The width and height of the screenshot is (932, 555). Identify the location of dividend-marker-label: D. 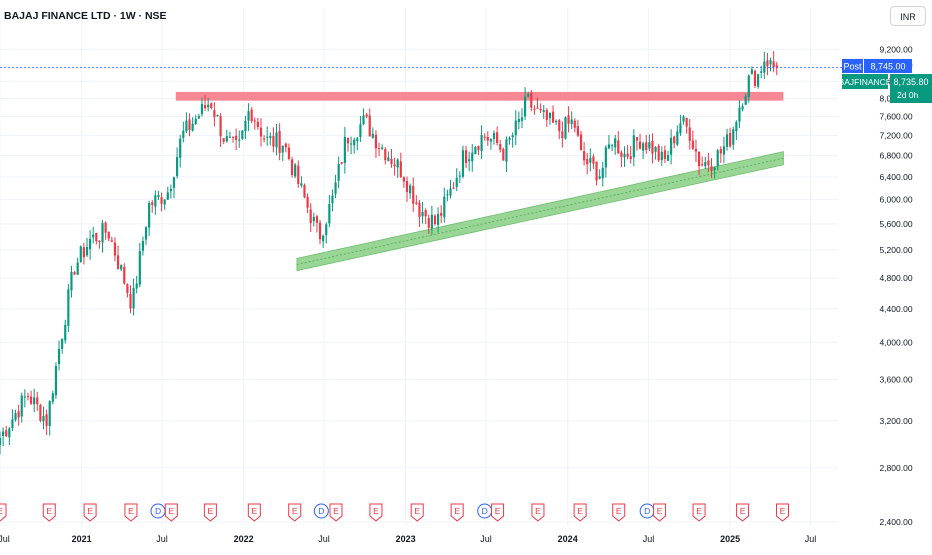
(647, 511).